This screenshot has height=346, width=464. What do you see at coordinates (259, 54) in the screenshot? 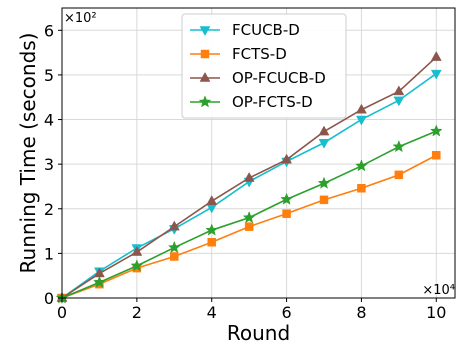
I see `legend-label: FCTS-D` at bounding box center [259, 54].